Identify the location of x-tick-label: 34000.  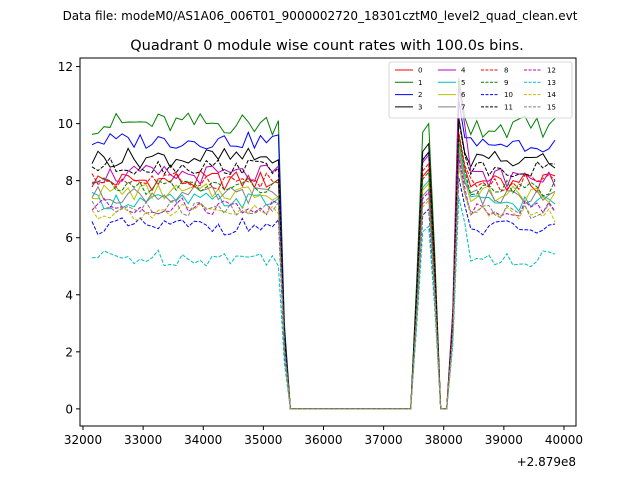
(203, 440).